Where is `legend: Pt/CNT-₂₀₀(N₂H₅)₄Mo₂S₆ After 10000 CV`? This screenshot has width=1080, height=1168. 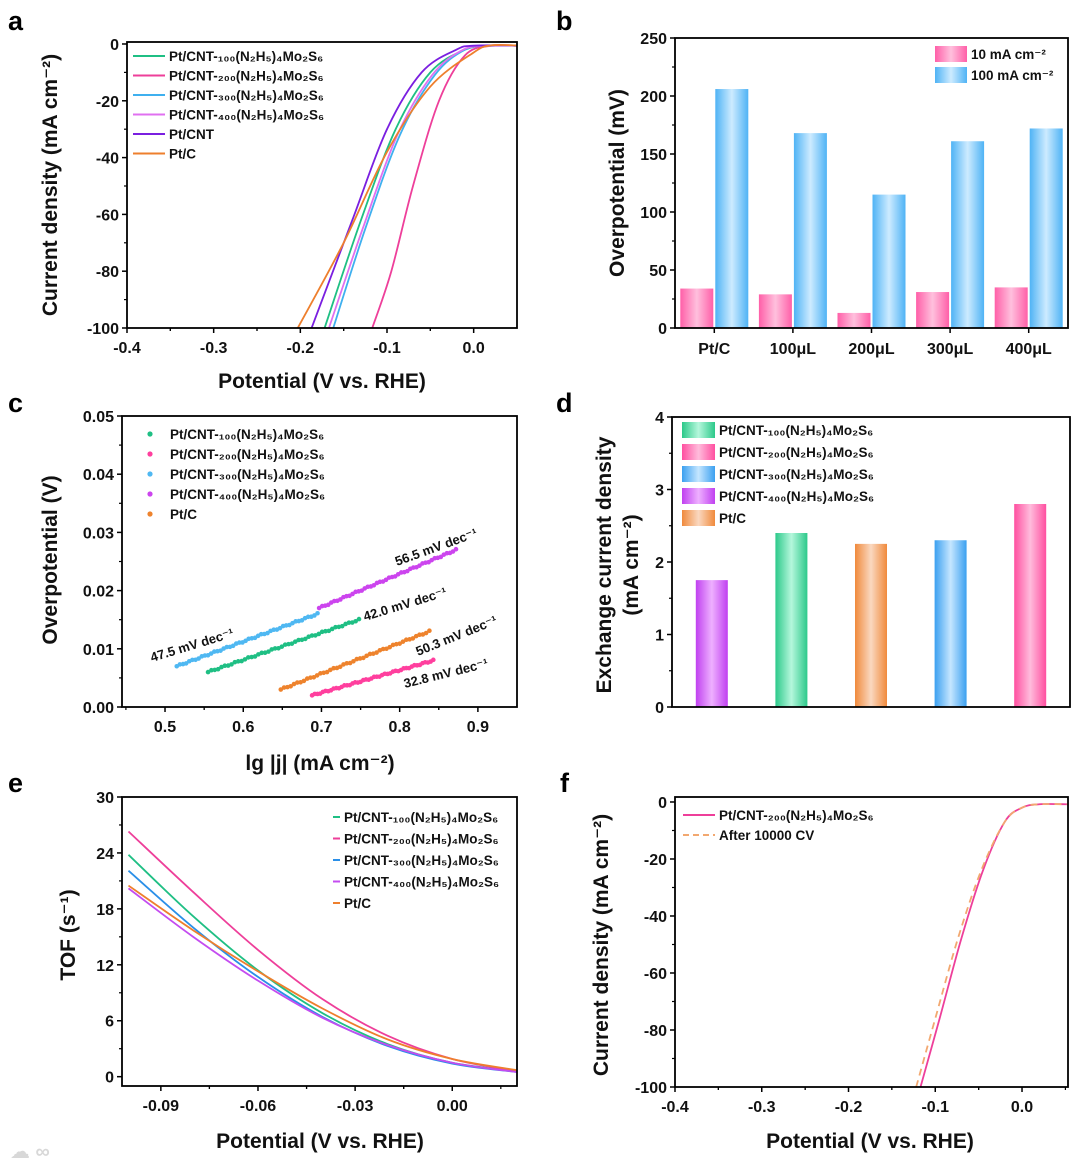 legend: Pt/CNT-₂₀₀(N₂H₅)₄Mo₂S₆ After 10000 CV is located at coordinates (778, 825).